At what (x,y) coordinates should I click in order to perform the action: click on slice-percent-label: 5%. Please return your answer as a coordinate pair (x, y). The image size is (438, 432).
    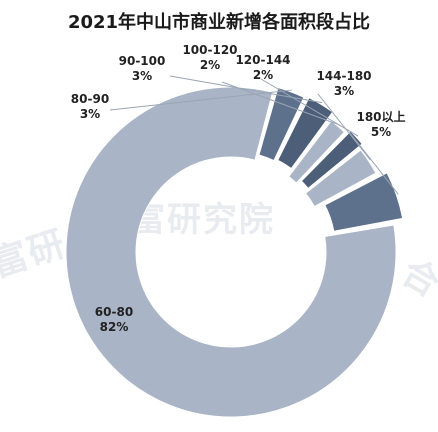
    Looking at the image, I should click on (381, 132).